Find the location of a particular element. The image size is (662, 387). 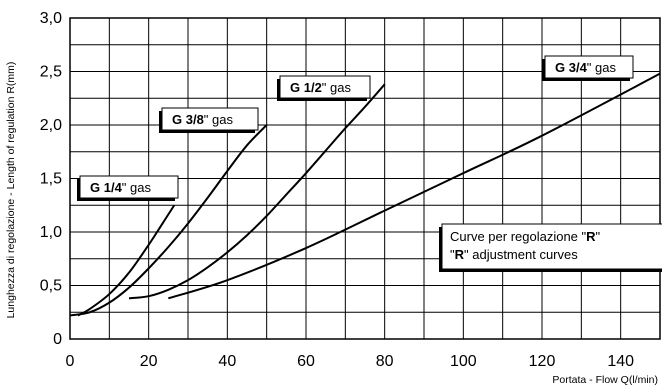

y-tick-label: 1,0 is located at coordinates (51, 232).